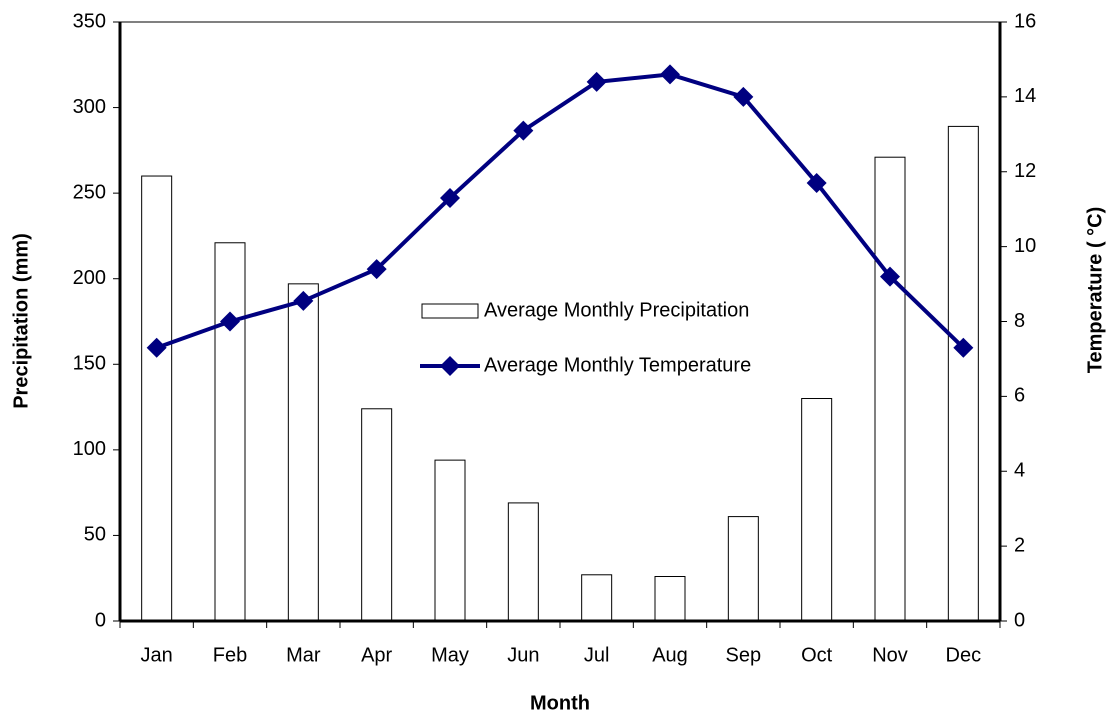 This screenshot has height=717, width=1114. I want to click on x-tick-label: Jul, so click(597, 655).